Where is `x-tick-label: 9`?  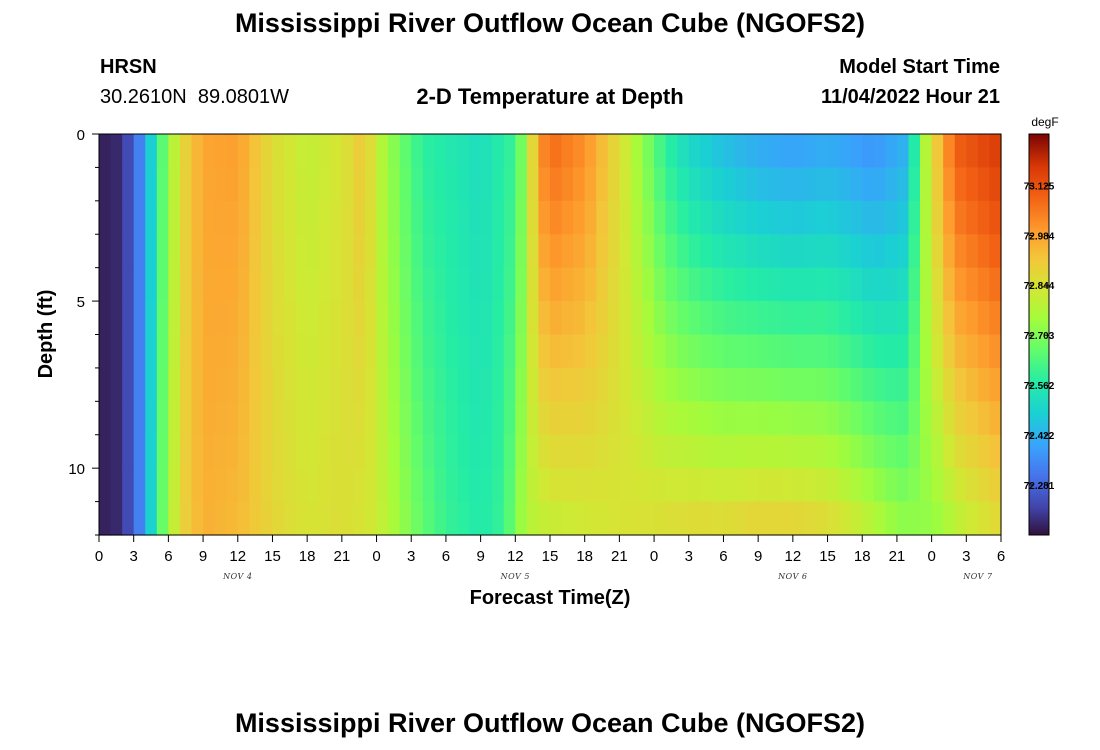
x-tick-label: 9 is located at coordinates (480, 556).